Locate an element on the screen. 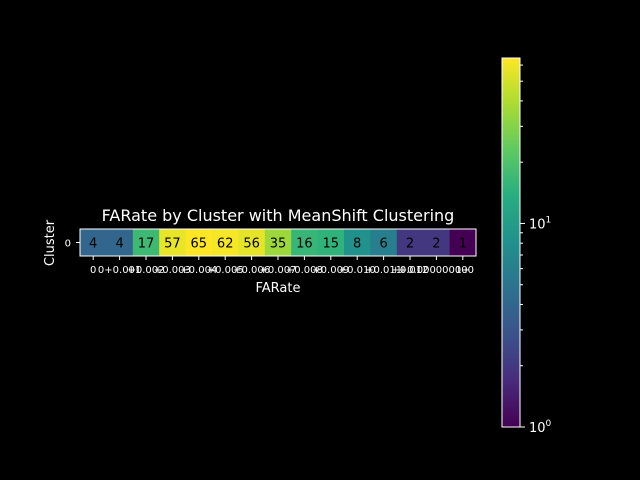 The image size is (640, 480). x-tick-label: +0.009 is located at coordinates (330, 270).